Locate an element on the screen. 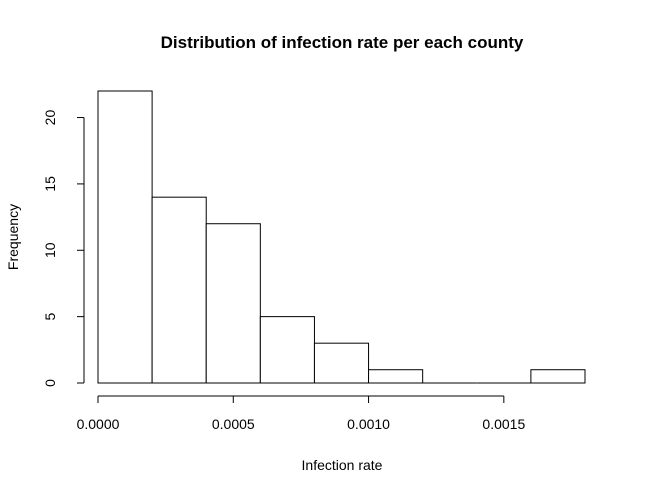 The height and width of the screenshot is (493, 645). y-tick-label: 15 is located at coordinates (50, 184).